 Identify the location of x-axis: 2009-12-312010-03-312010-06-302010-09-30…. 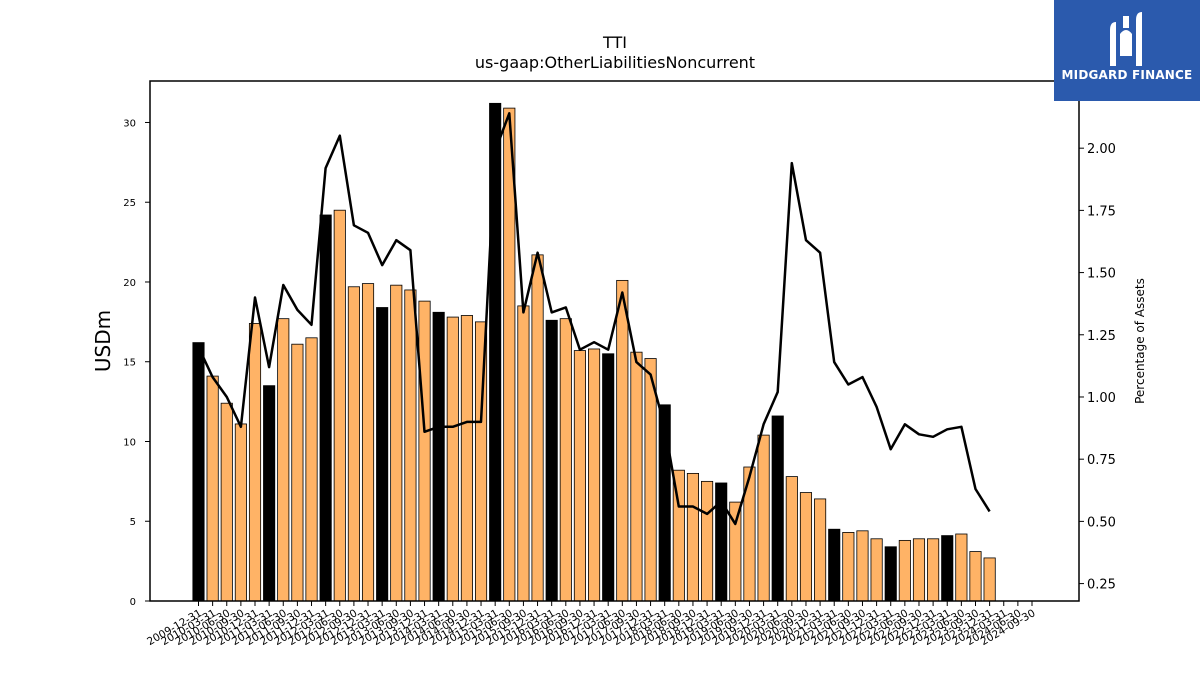
(591, 624).